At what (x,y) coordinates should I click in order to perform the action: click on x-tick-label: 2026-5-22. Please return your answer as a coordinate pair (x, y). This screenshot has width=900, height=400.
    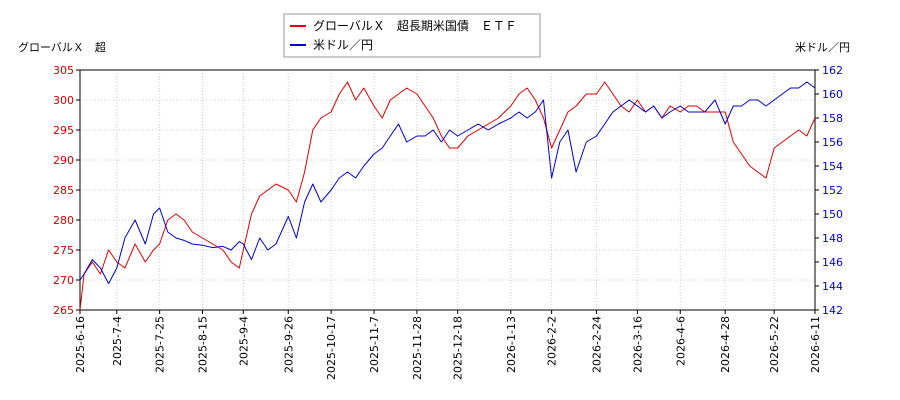
    Looking at the image, I should click on (774, 344).